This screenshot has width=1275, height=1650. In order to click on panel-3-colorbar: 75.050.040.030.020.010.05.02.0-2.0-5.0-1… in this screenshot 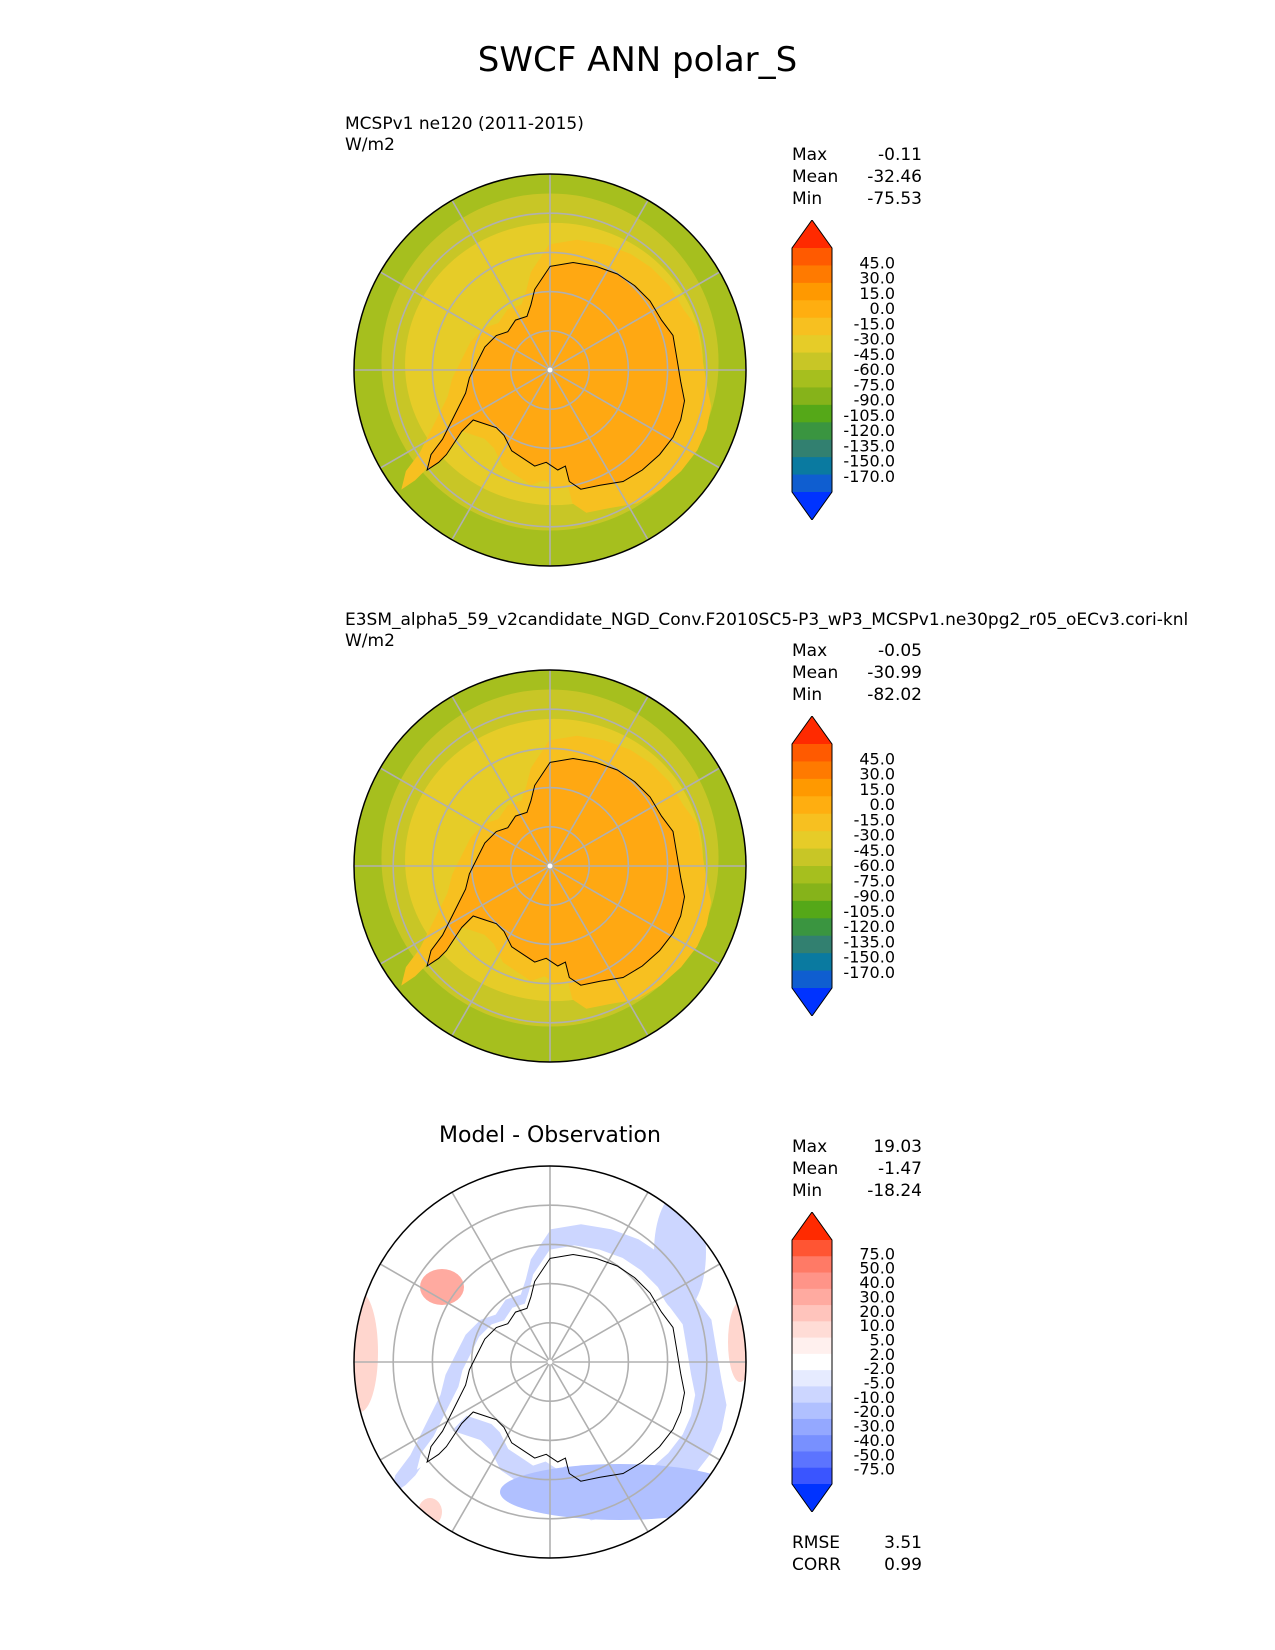, I will do `click(843, 1362)`.